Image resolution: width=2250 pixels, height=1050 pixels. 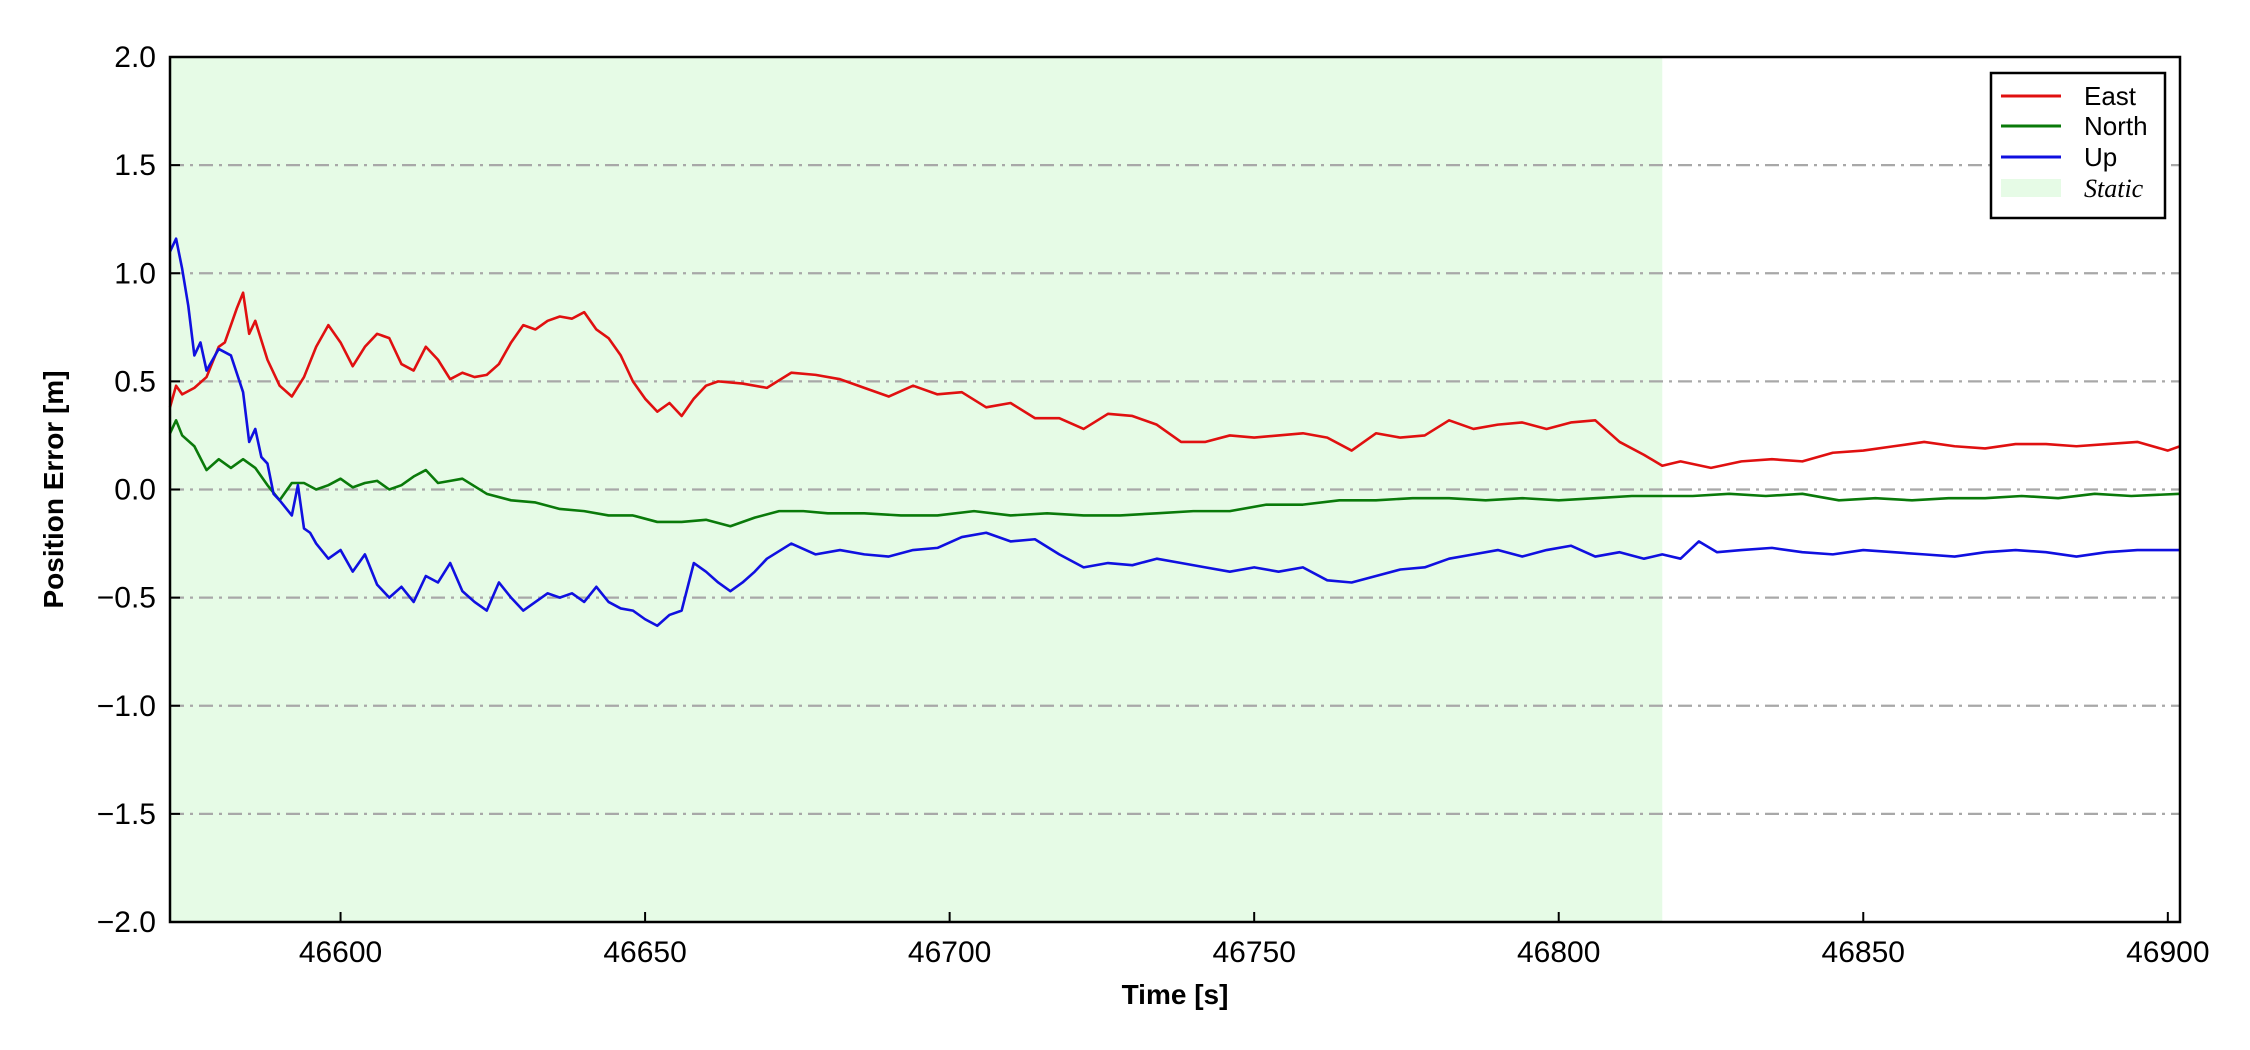 I want to click on y-tick-label: 1.0, so click(x=135, y=273).